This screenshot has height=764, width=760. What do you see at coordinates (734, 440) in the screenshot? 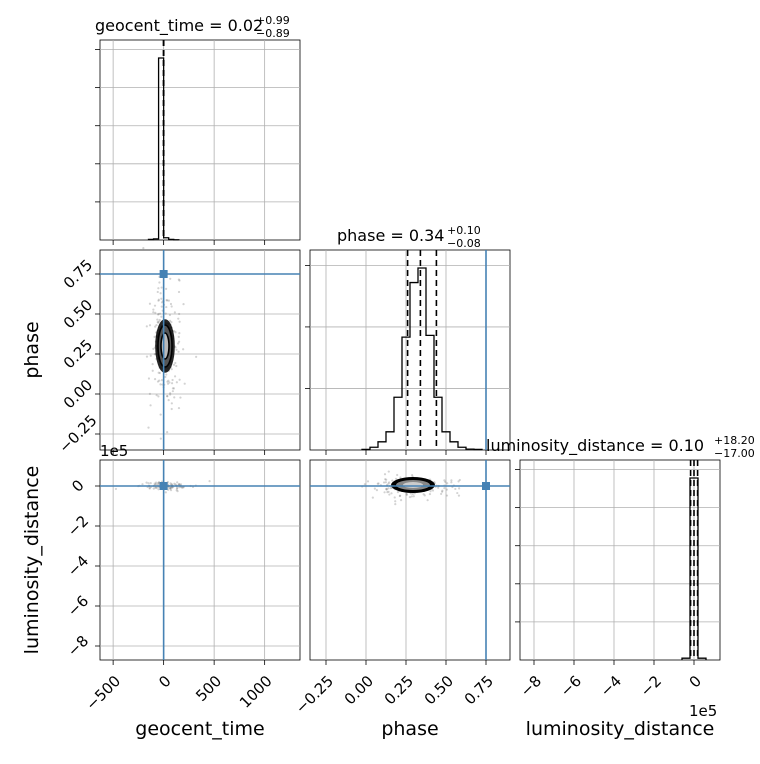
I see `title-ld-plus: +18.20` at bounding box center [734, 440].